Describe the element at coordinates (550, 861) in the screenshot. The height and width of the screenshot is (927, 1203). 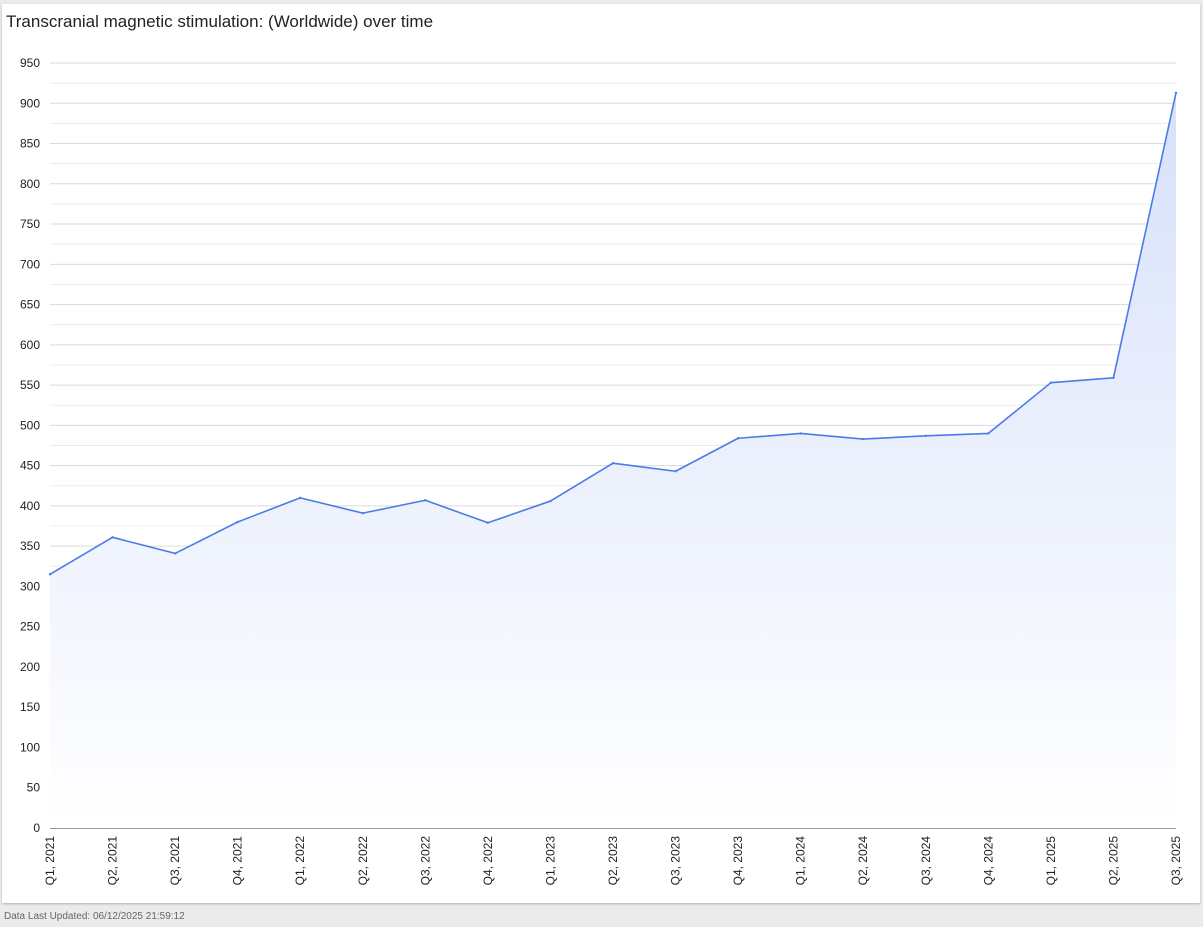
I see `x-tick-label: Q1, 2023` at that location.